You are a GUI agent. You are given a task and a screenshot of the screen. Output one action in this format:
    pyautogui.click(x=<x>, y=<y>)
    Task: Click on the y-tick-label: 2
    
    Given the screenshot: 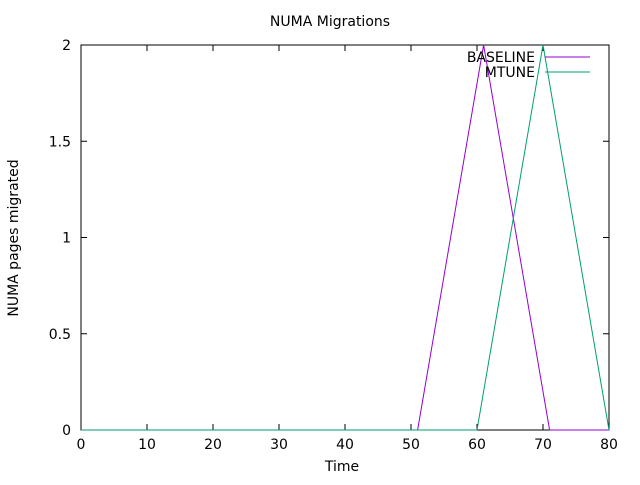 What is the action you would take?
    pyautogui.click(x=66, y=46)
    